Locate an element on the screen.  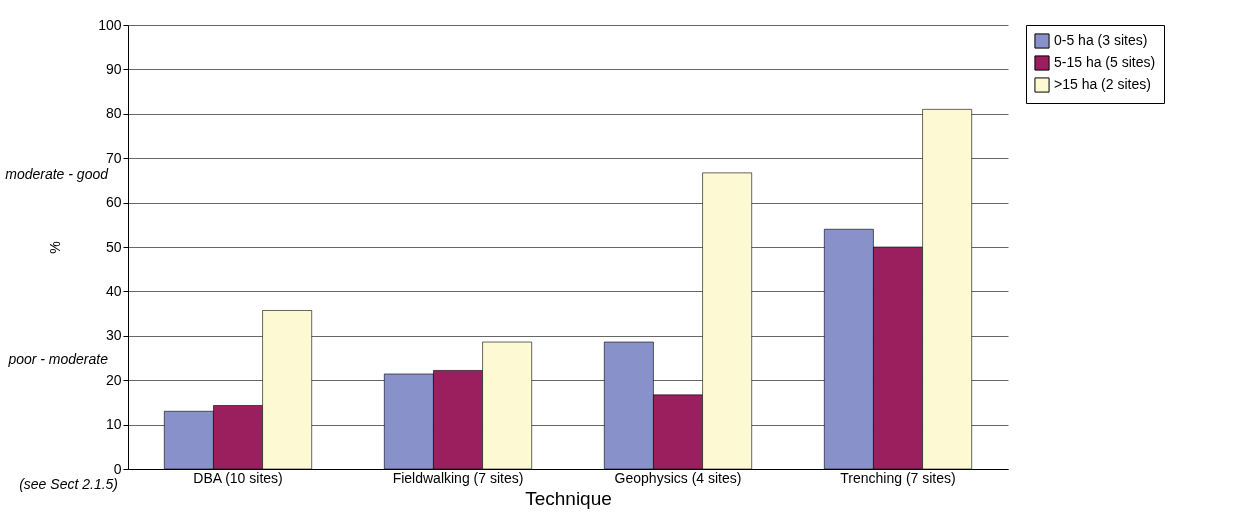
x-tick-label: Trenching (7 sites) is located at coordinates (898, 477).